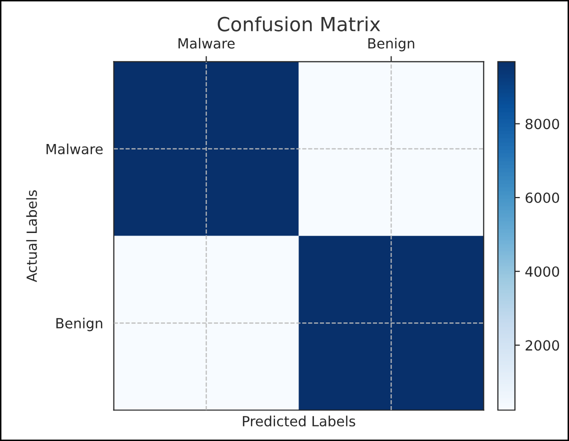 The image size is (569, 441). I want to click on color-bar-label: 2000, so click(543, 345).